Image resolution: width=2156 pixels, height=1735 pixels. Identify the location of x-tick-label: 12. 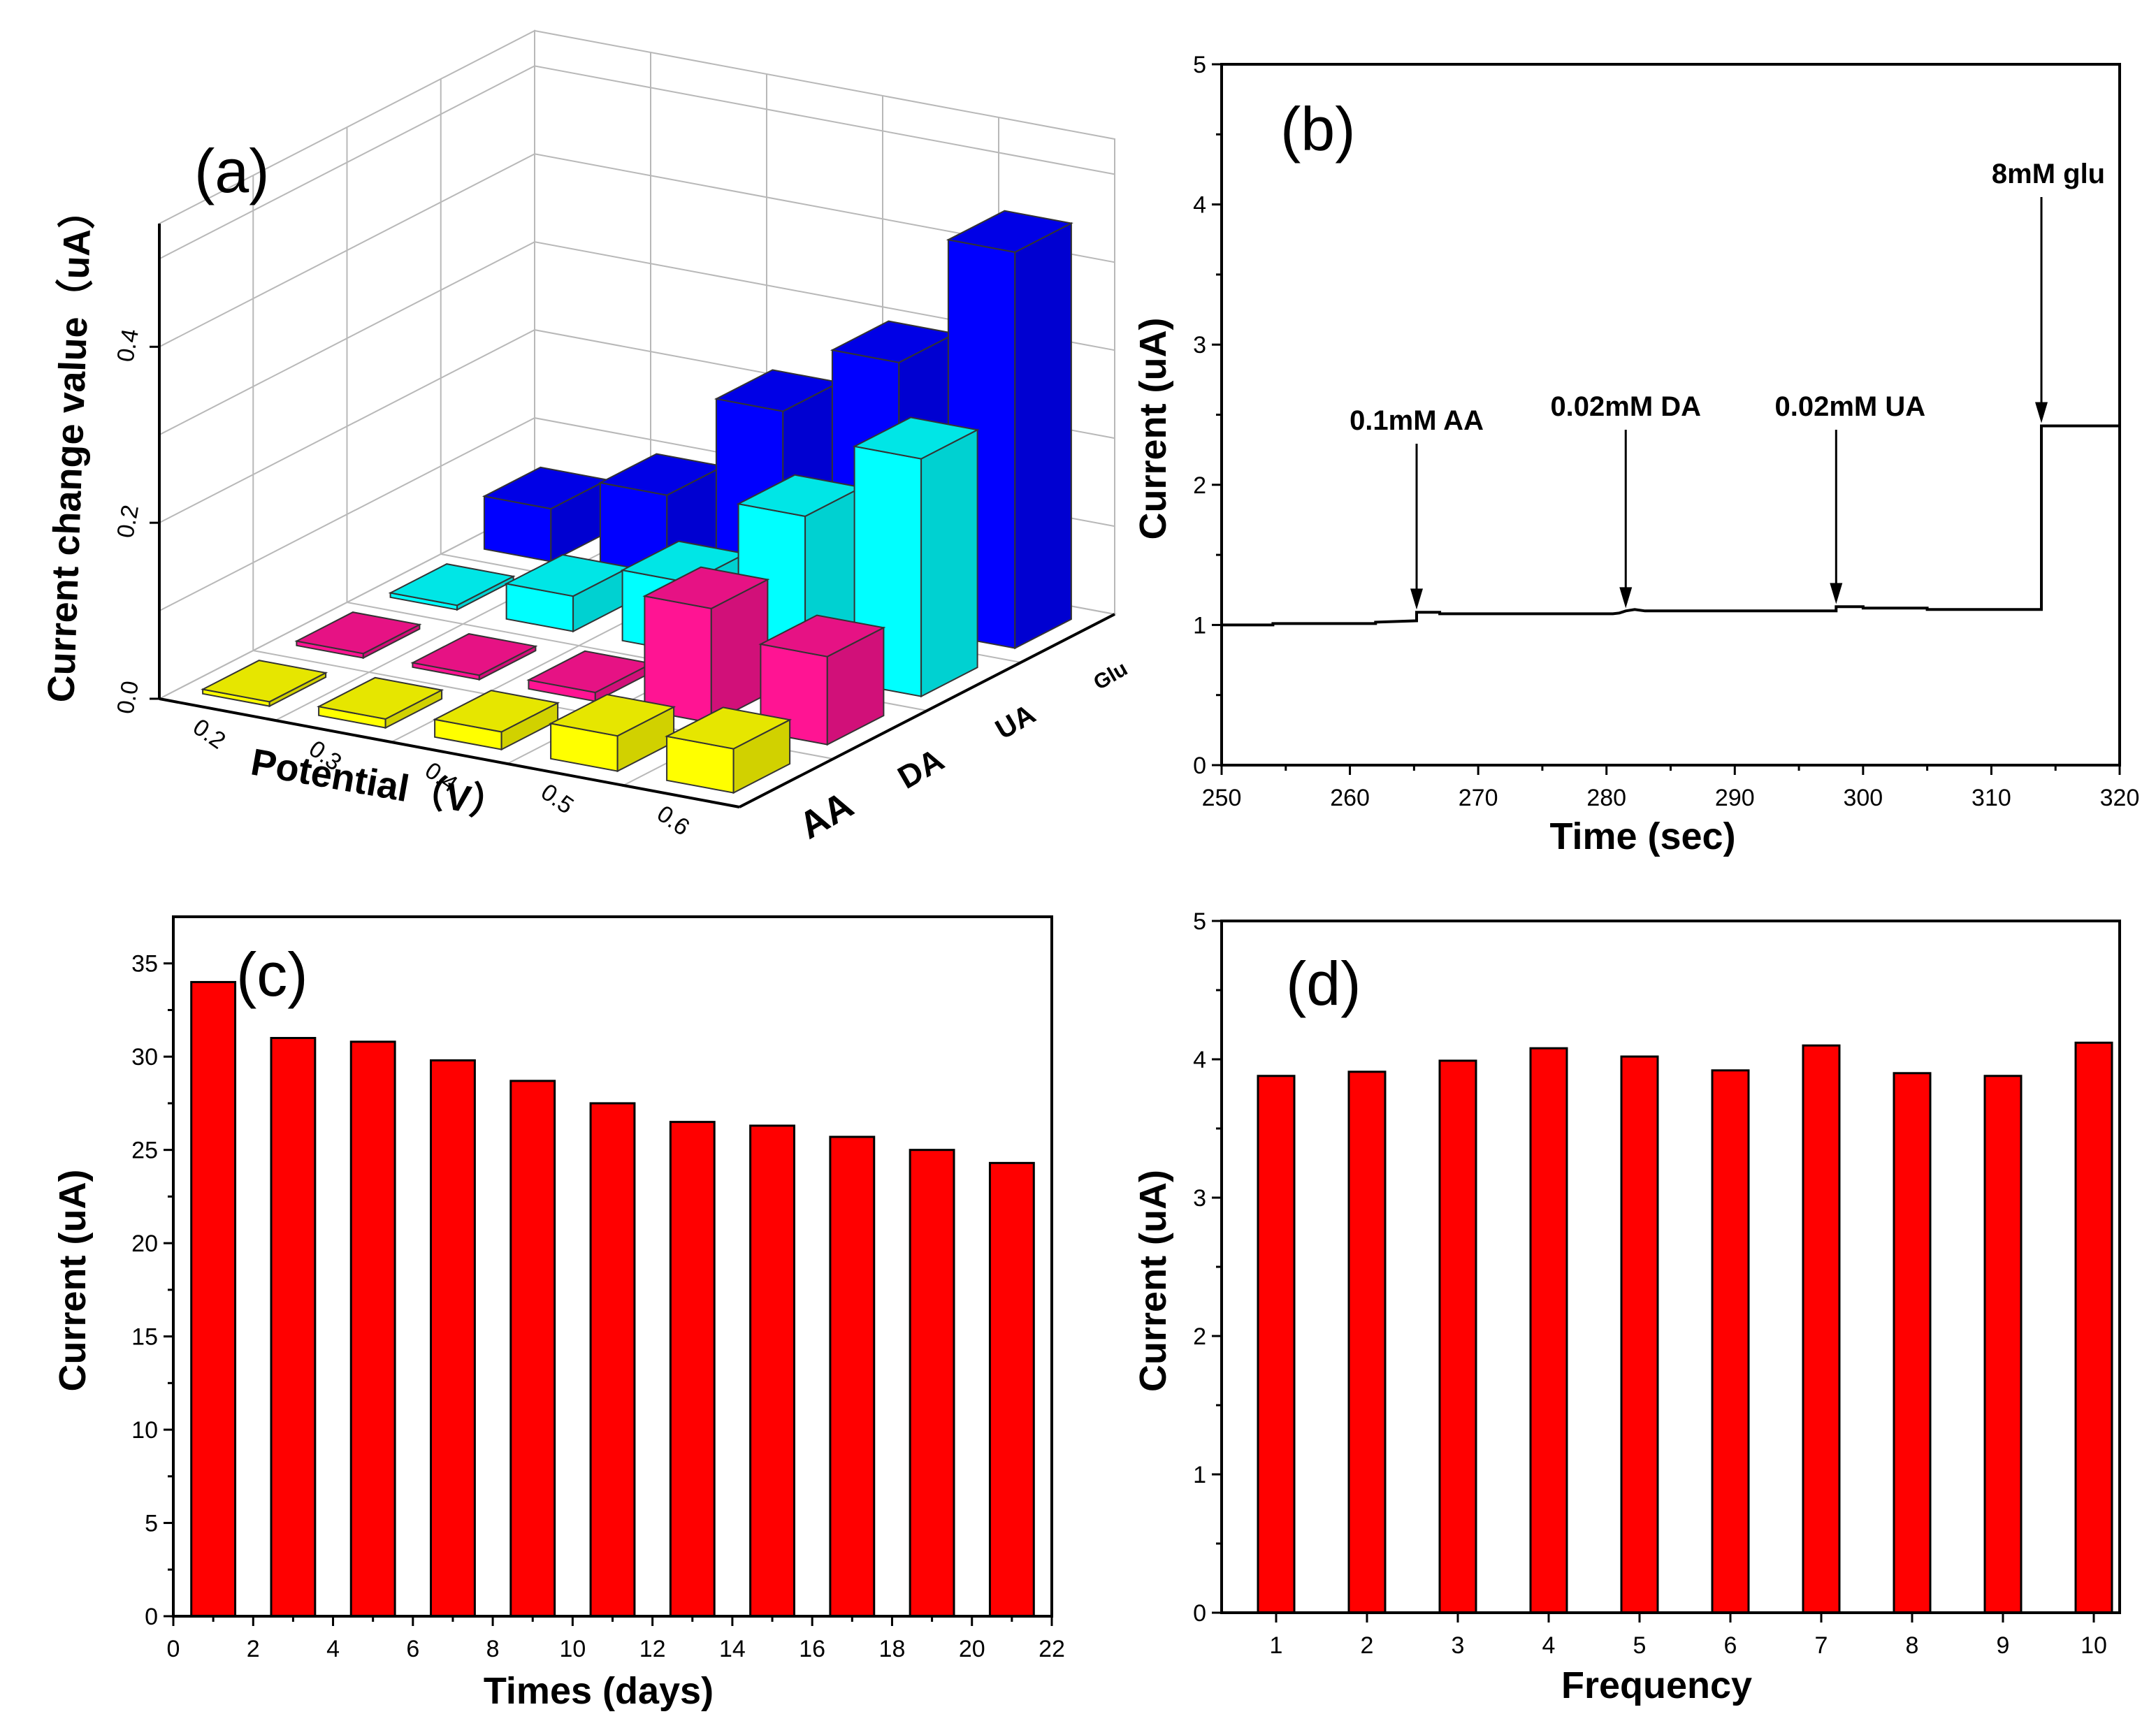
(652, 1649).